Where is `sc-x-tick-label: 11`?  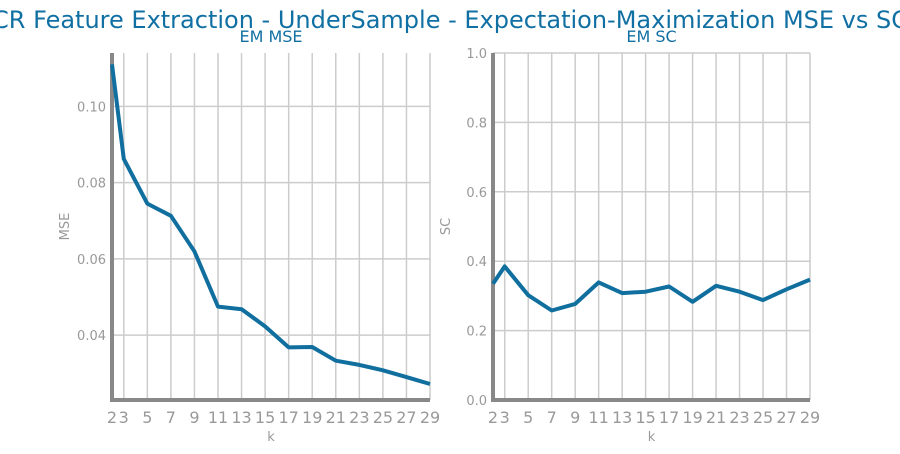 sc-x-tick-label: 11 is located at coordinates (598, 417).